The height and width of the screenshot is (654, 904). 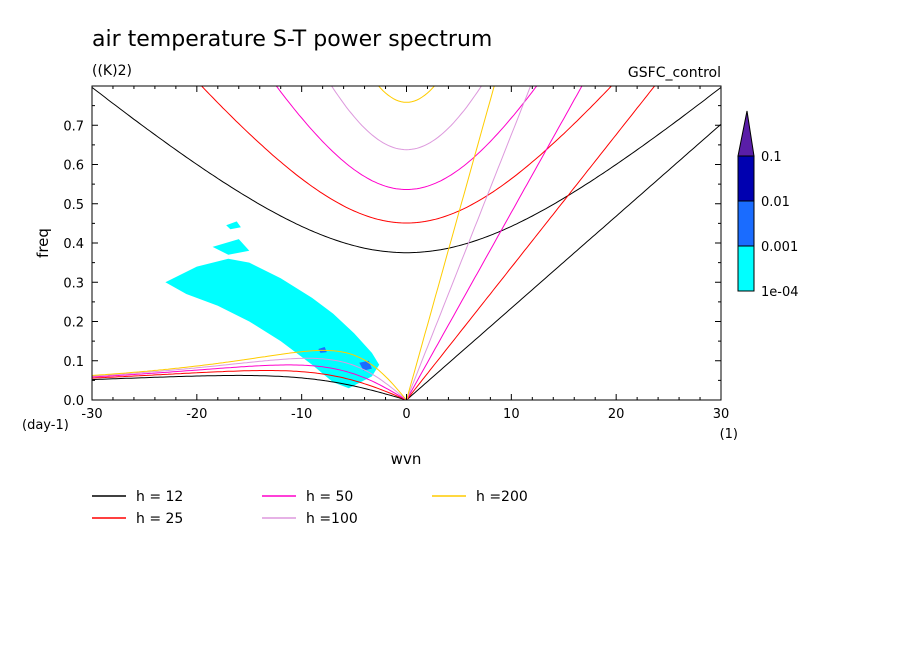 I want to click on x-tick-label: 30, so click(x=721, y=414).